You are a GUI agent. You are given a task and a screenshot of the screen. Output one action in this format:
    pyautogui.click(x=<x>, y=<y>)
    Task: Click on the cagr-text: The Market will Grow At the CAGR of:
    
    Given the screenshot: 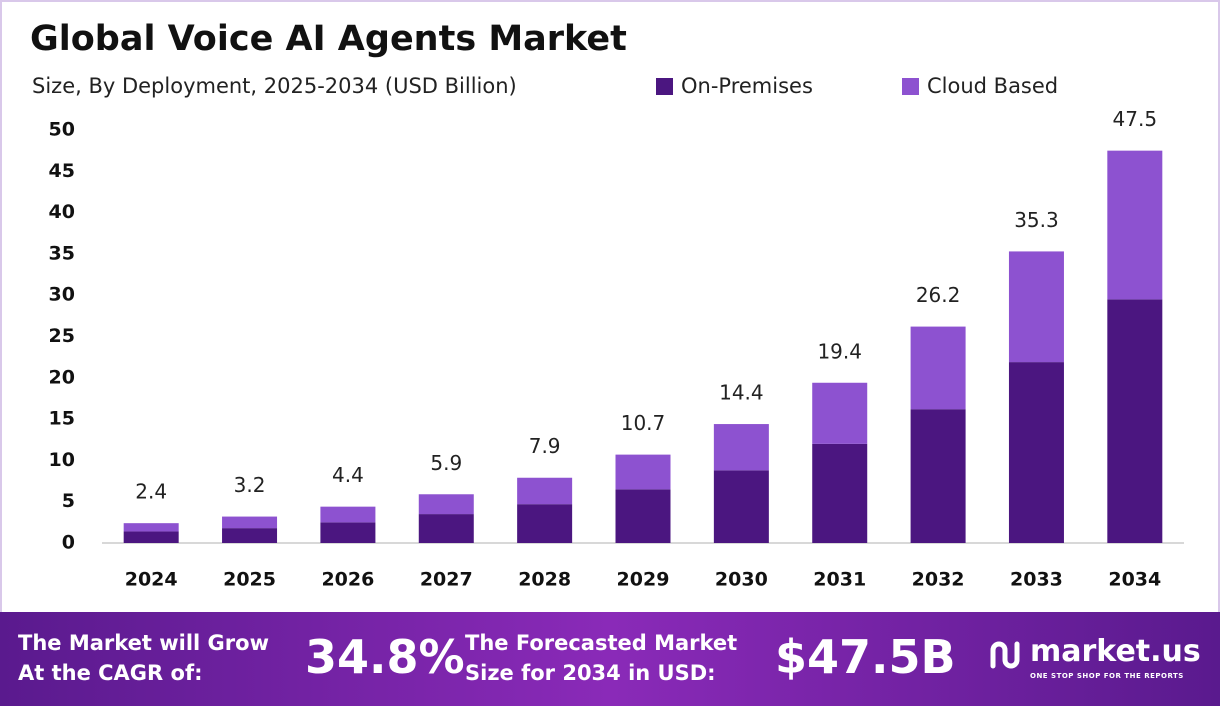 What is the action you would take?
    pyautogui.click(x=143, y=658)
    